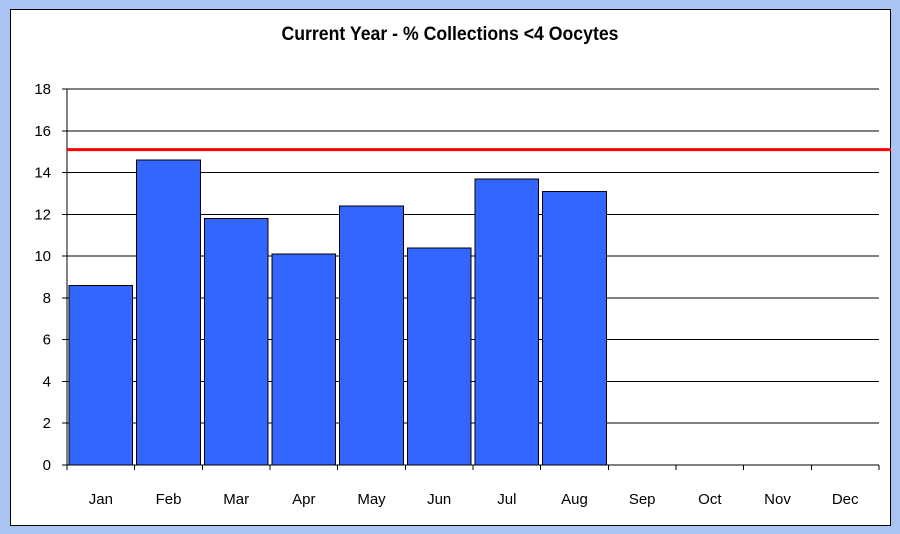 This screenshot has height=534, width=900. I want to click on y-tick-label: 4, so click(47, 381).